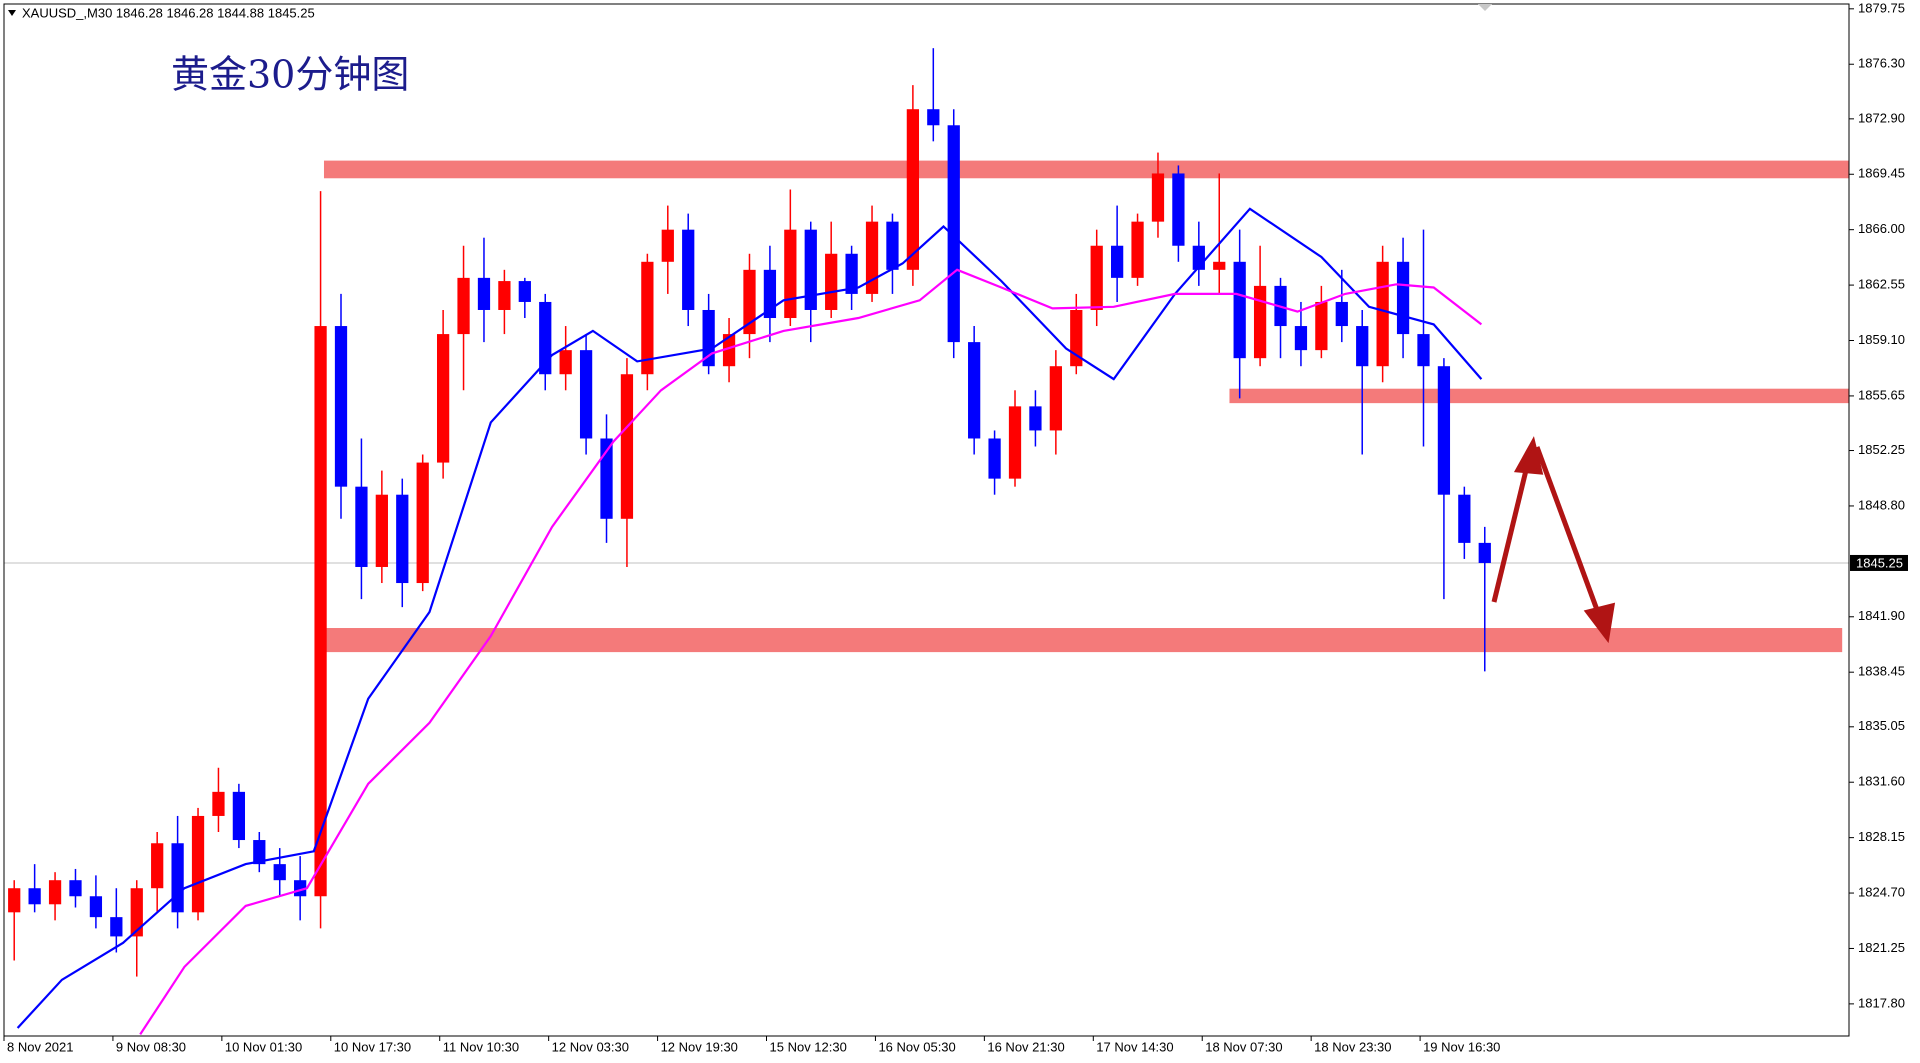 This screenshot has height=1063, width=1920. Describe the element at coordinates (481, 1046) in the screenshot. I see `x-tick-label: 11 Nov 10:30` at that location.